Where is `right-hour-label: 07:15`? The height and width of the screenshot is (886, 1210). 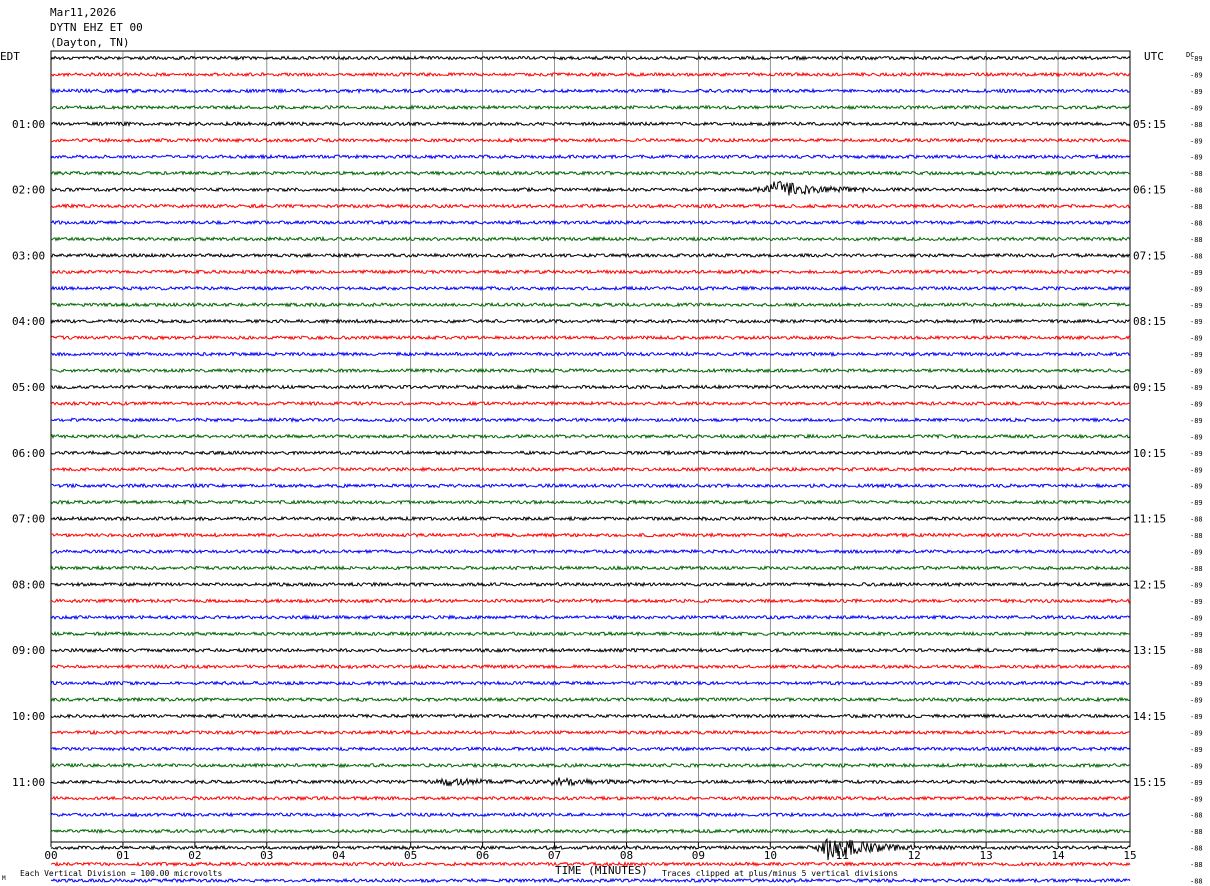
right-hour-label: 07:15 is located at coordinates (1149, 255).